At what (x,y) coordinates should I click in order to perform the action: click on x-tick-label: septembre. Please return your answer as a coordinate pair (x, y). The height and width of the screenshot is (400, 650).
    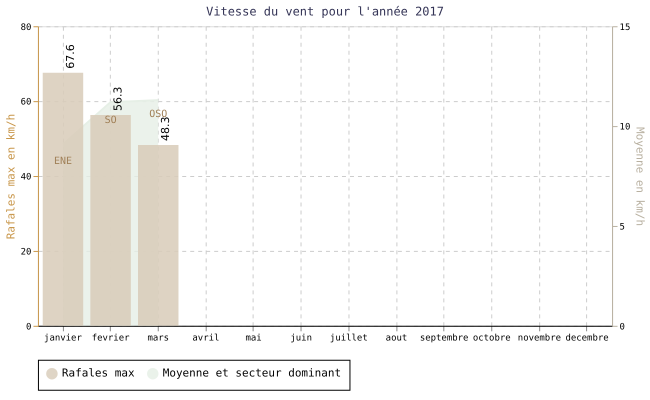
    Looking at the image, I should click on (444, 338).